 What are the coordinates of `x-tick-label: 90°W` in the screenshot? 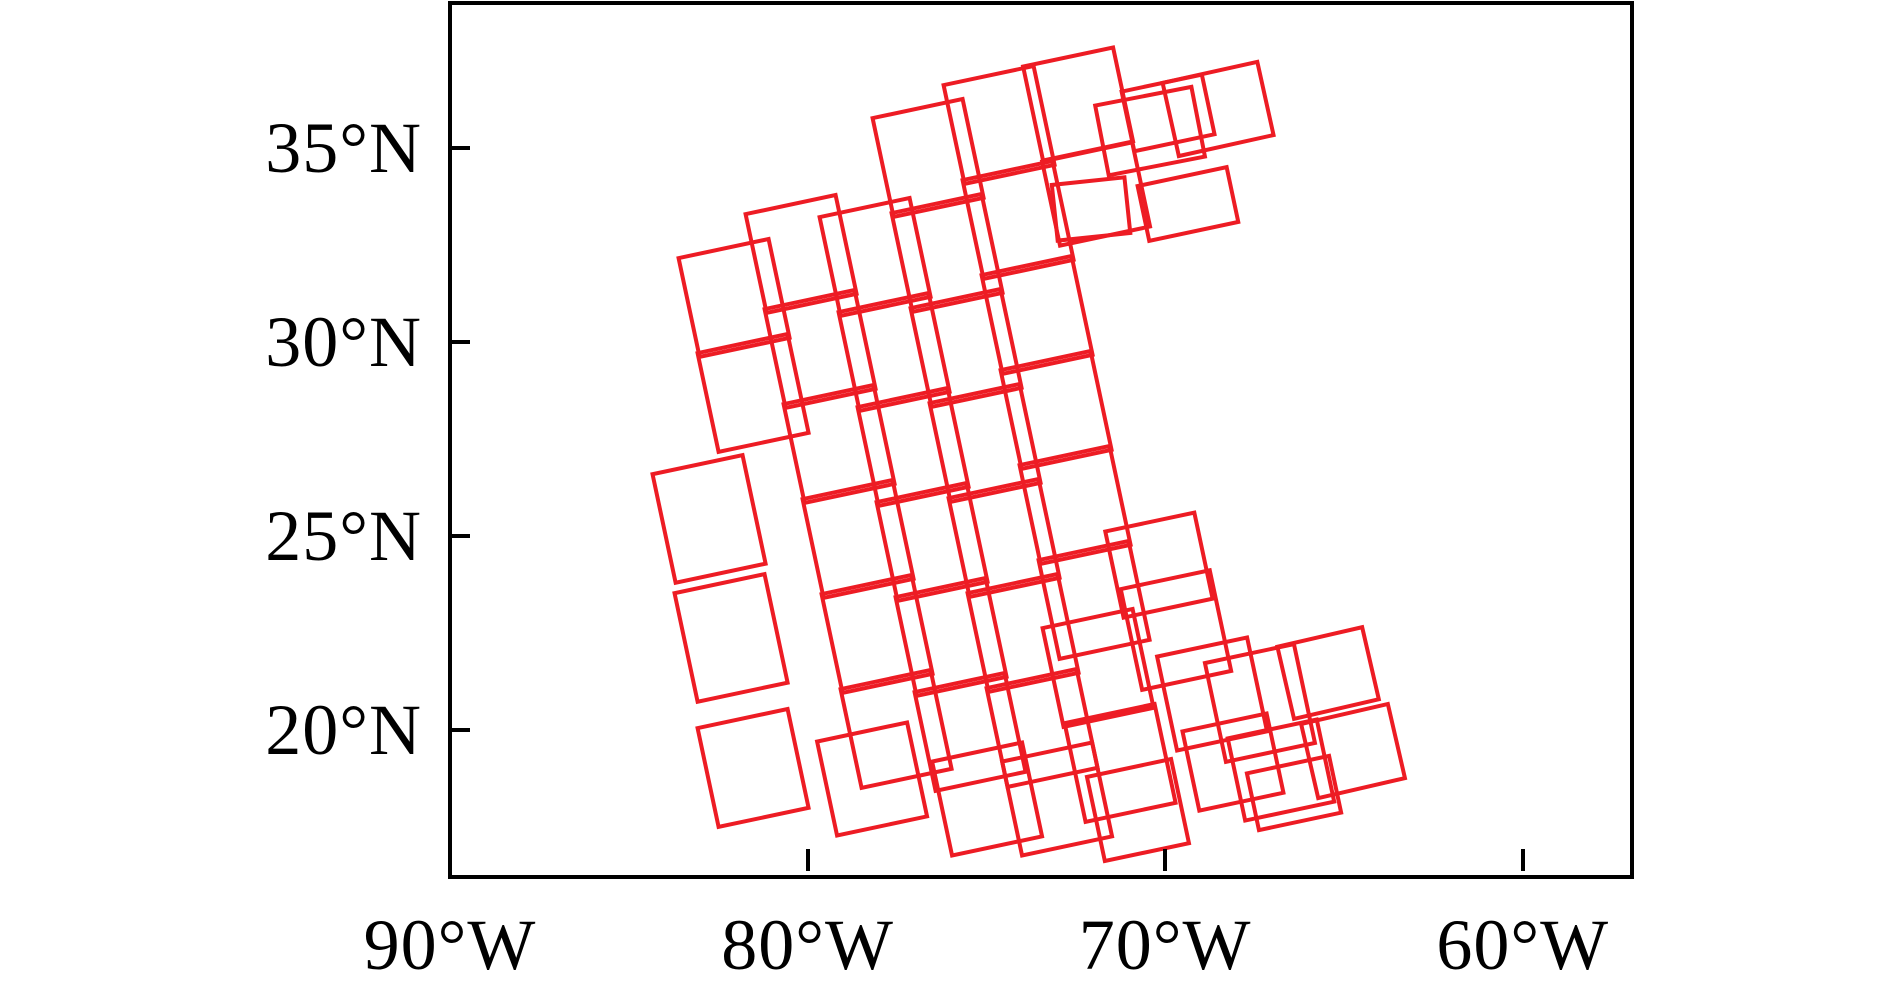 It's located at (450, 945).